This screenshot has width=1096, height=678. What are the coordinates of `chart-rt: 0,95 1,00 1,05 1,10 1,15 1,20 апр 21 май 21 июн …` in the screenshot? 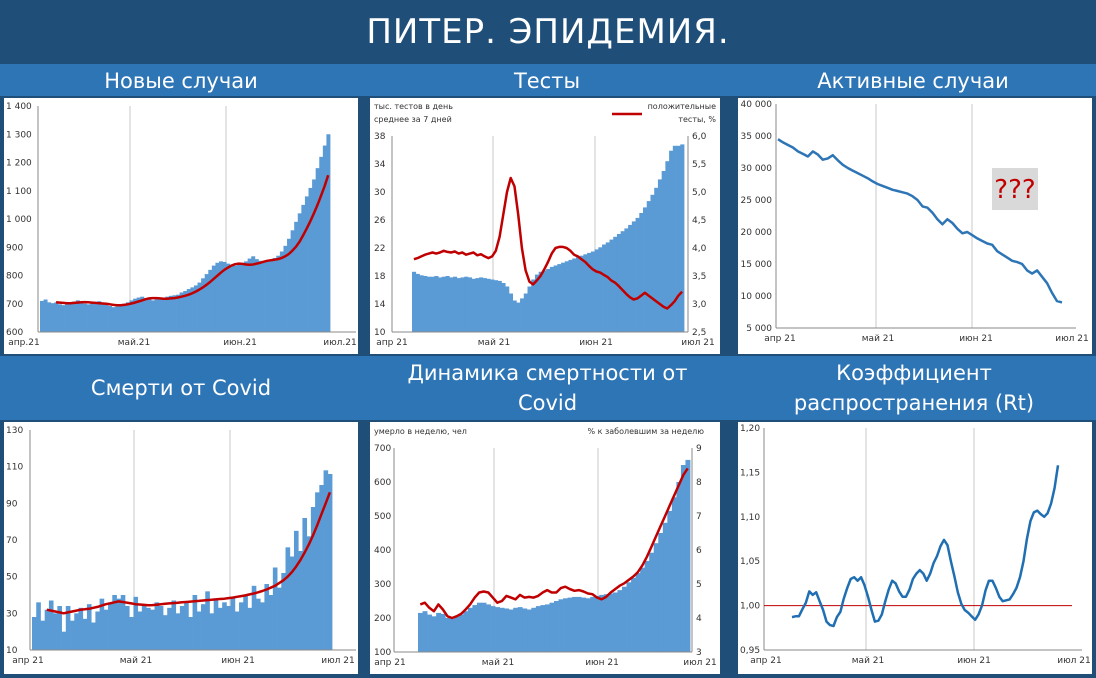 It's located at (915, 548).